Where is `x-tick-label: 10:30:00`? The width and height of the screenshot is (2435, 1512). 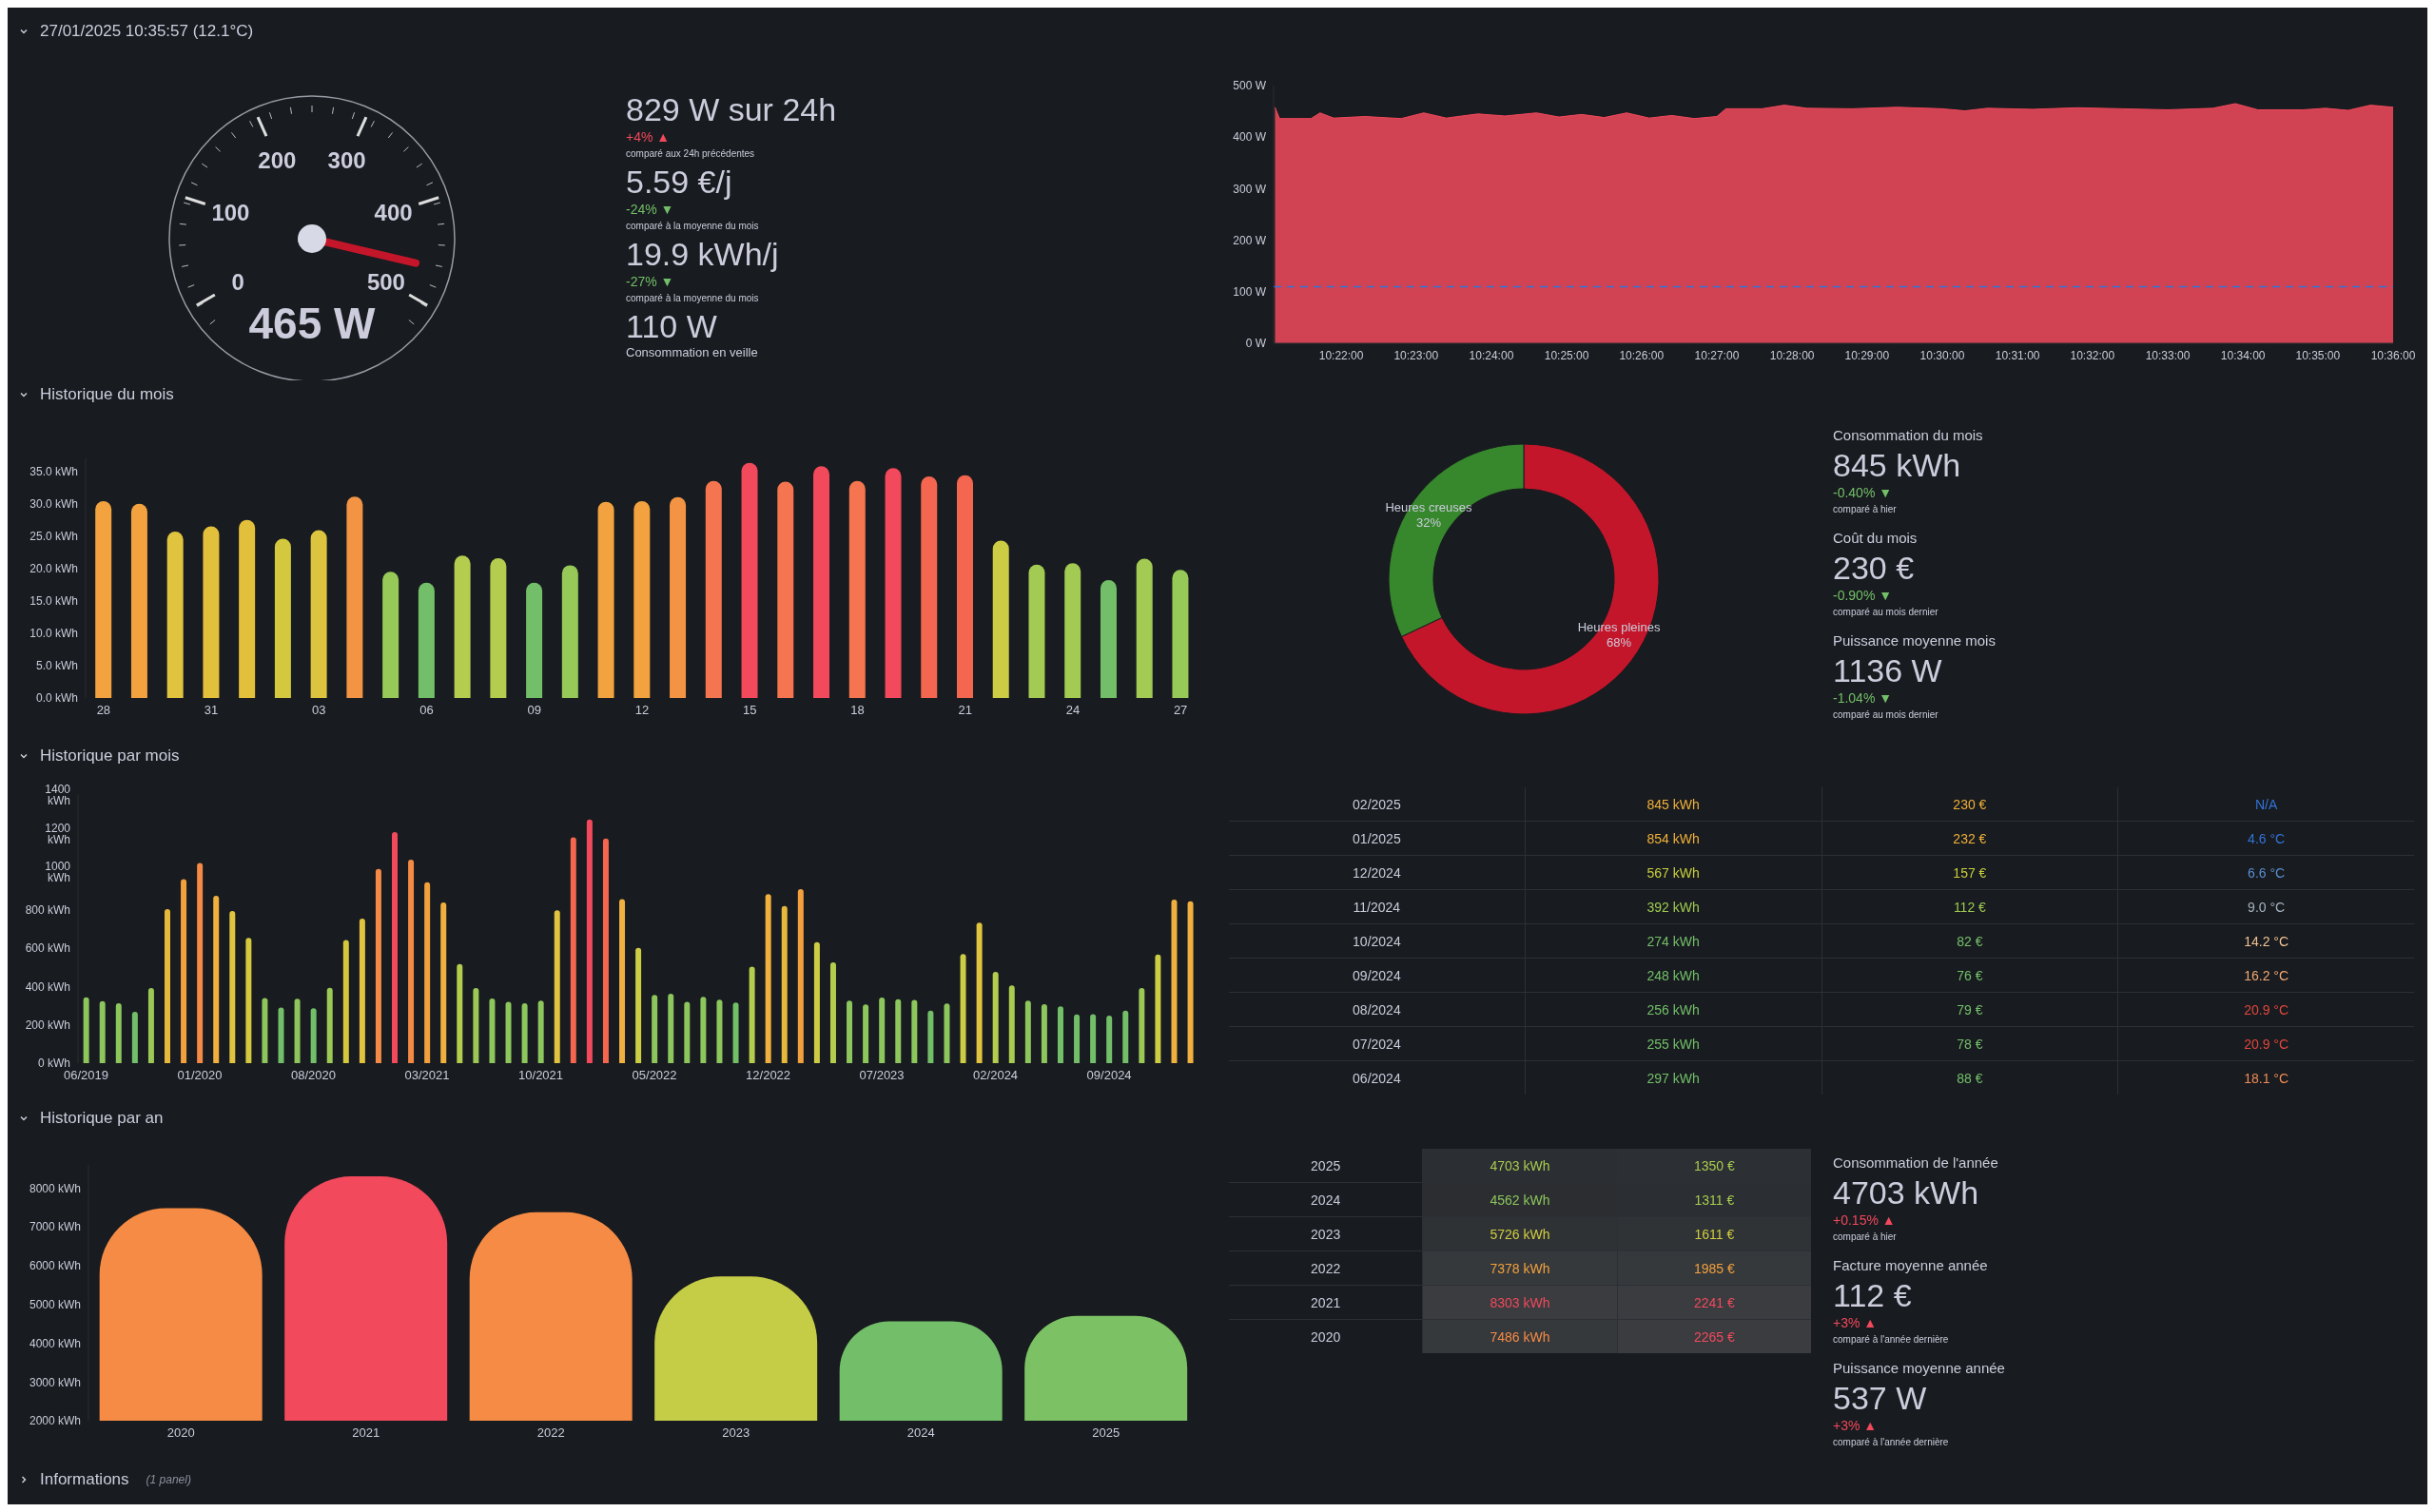
x-tick-label: 10:30:00 is located at coordinates (1942, 355).